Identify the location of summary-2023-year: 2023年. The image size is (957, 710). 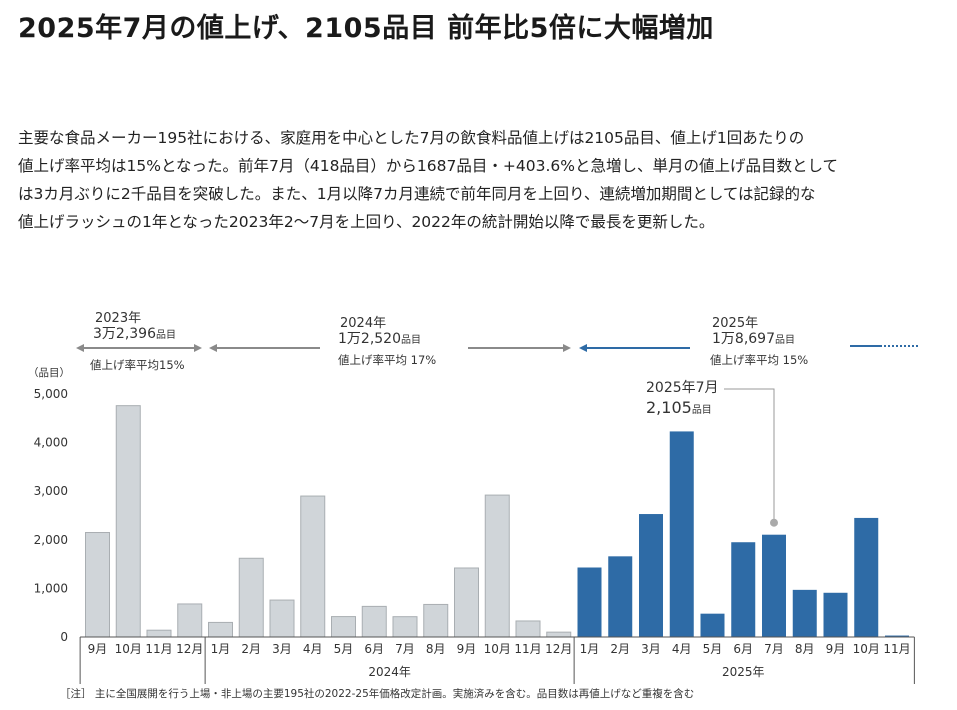
(118, 318).